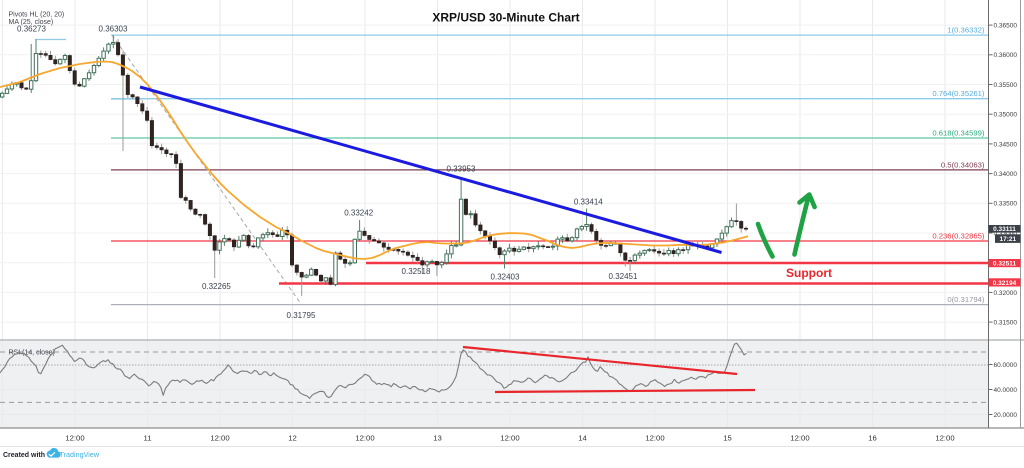  Describe the element at coordinates (1006, 85) in the screenshot. I see `svg-text: 0.35500` at that location.